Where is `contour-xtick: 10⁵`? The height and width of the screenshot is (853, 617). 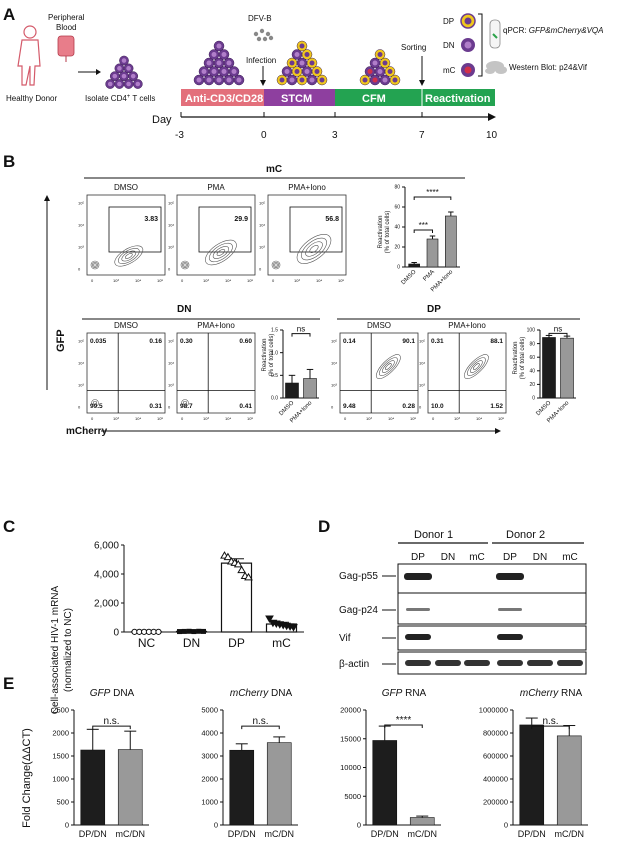
contour-xtick: 10⁵ is located at coordinates (413, 418).